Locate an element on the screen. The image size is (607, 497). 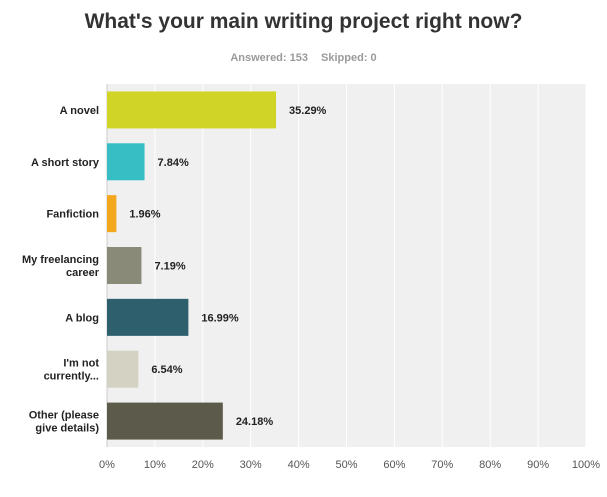
data-label: 7.84% is located at coordinates (173, 163).